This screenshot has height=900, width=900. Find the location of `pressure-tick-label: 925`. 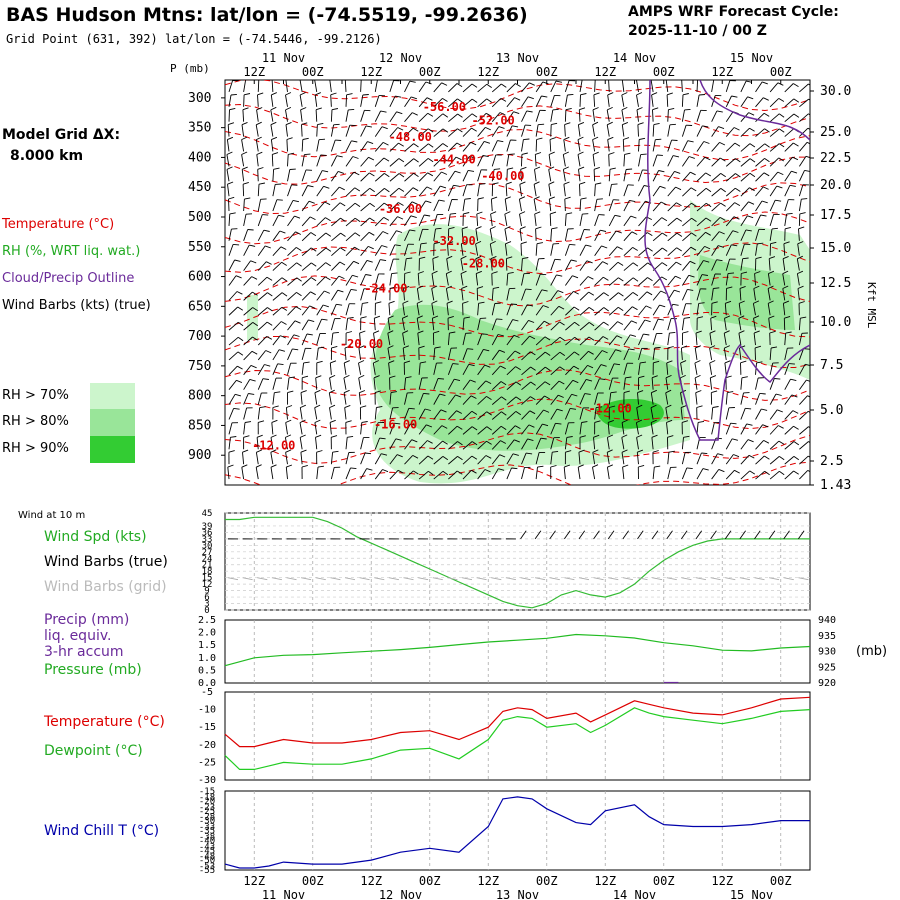

pressure-tick-label: 925 is located at coordinates (827, 667).